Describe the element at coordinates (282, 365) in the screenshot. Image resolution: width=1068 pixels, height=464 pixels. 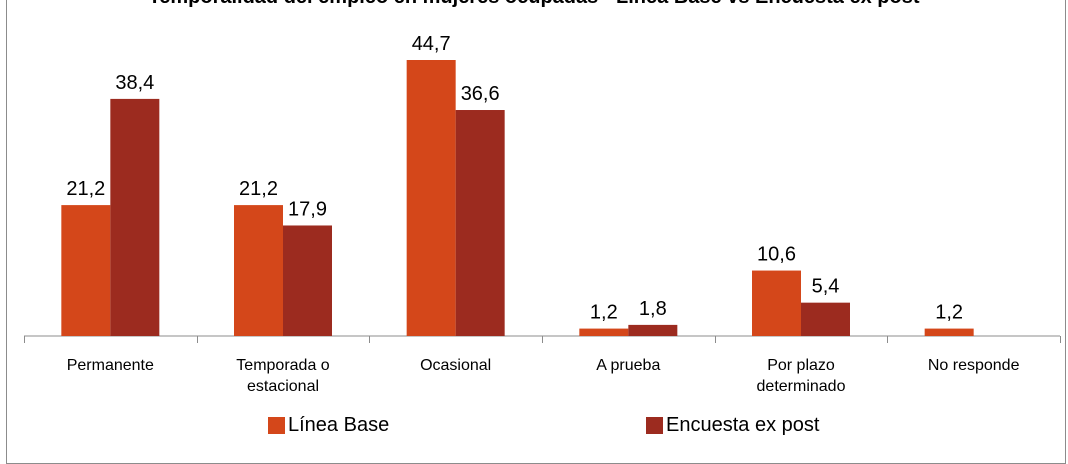
I see `x-tick-label: Temporada o` at that location.